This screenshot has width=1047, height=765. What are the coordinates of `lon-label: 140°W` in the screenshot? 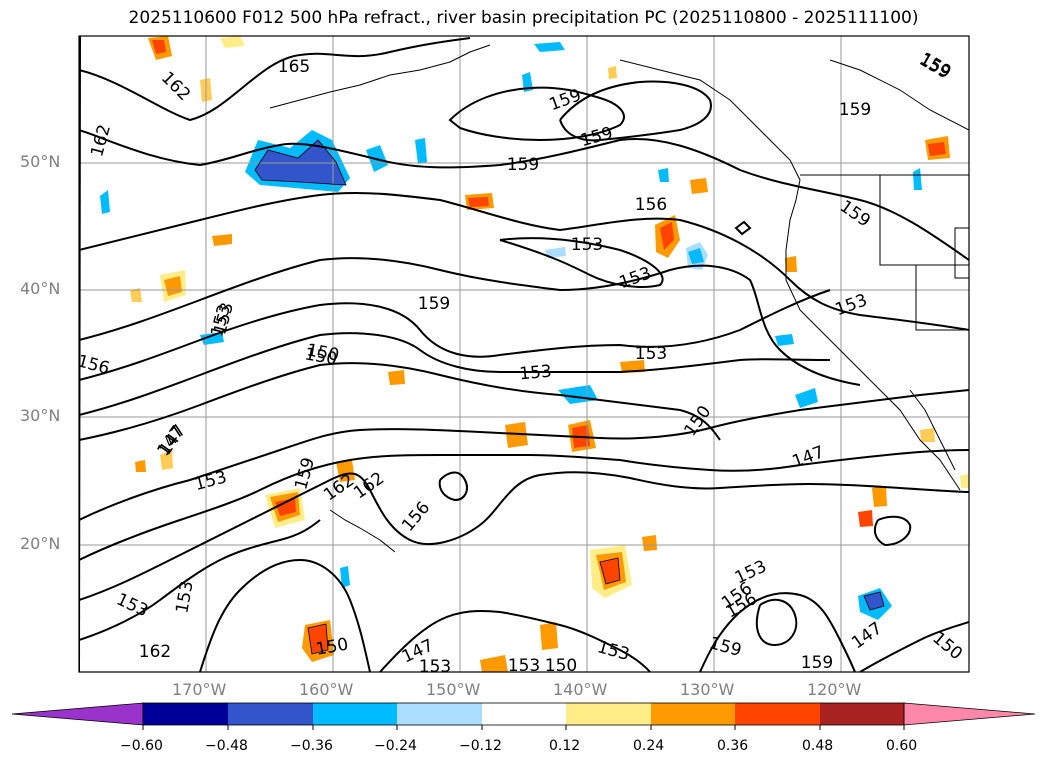 It's located at (580, 689).